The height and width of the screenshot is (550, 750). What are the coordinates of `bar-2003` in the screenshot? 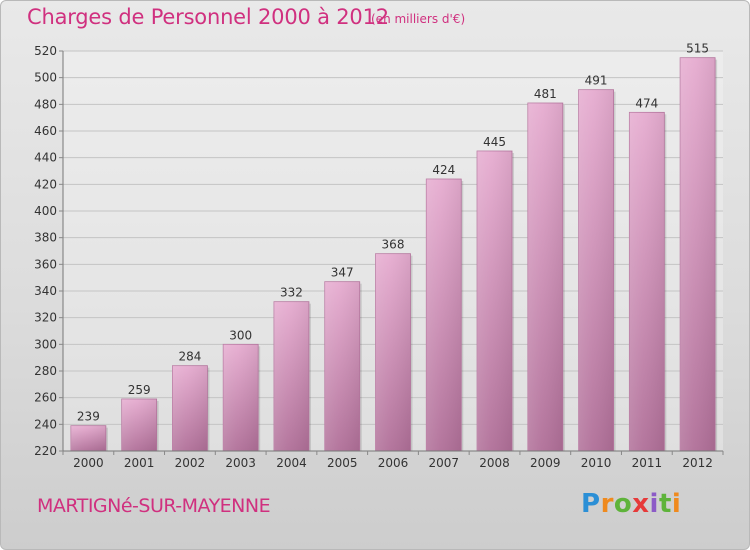 It's located at (241, 397).